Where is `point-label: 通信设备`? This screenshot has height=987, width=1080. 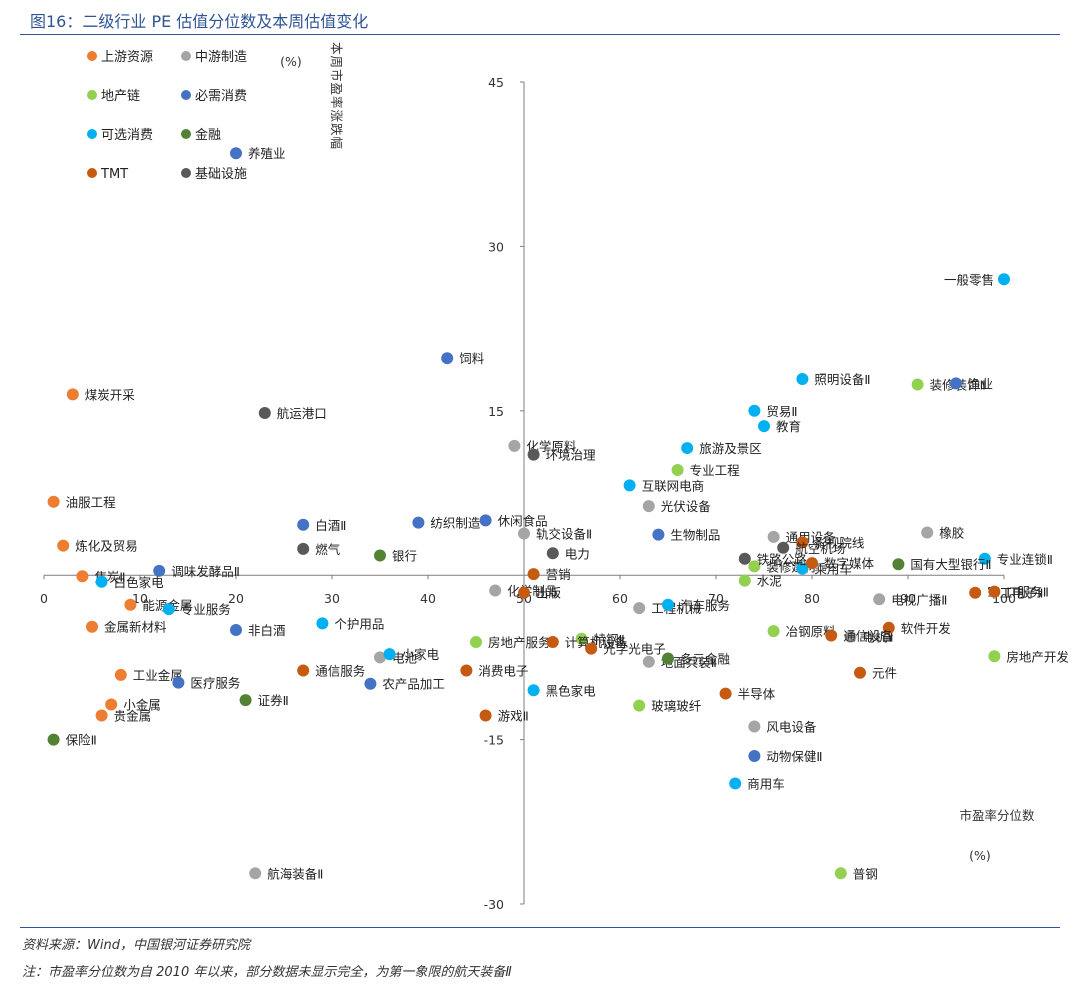 point-label: 通信设备 is located at coordinates (868, 635).